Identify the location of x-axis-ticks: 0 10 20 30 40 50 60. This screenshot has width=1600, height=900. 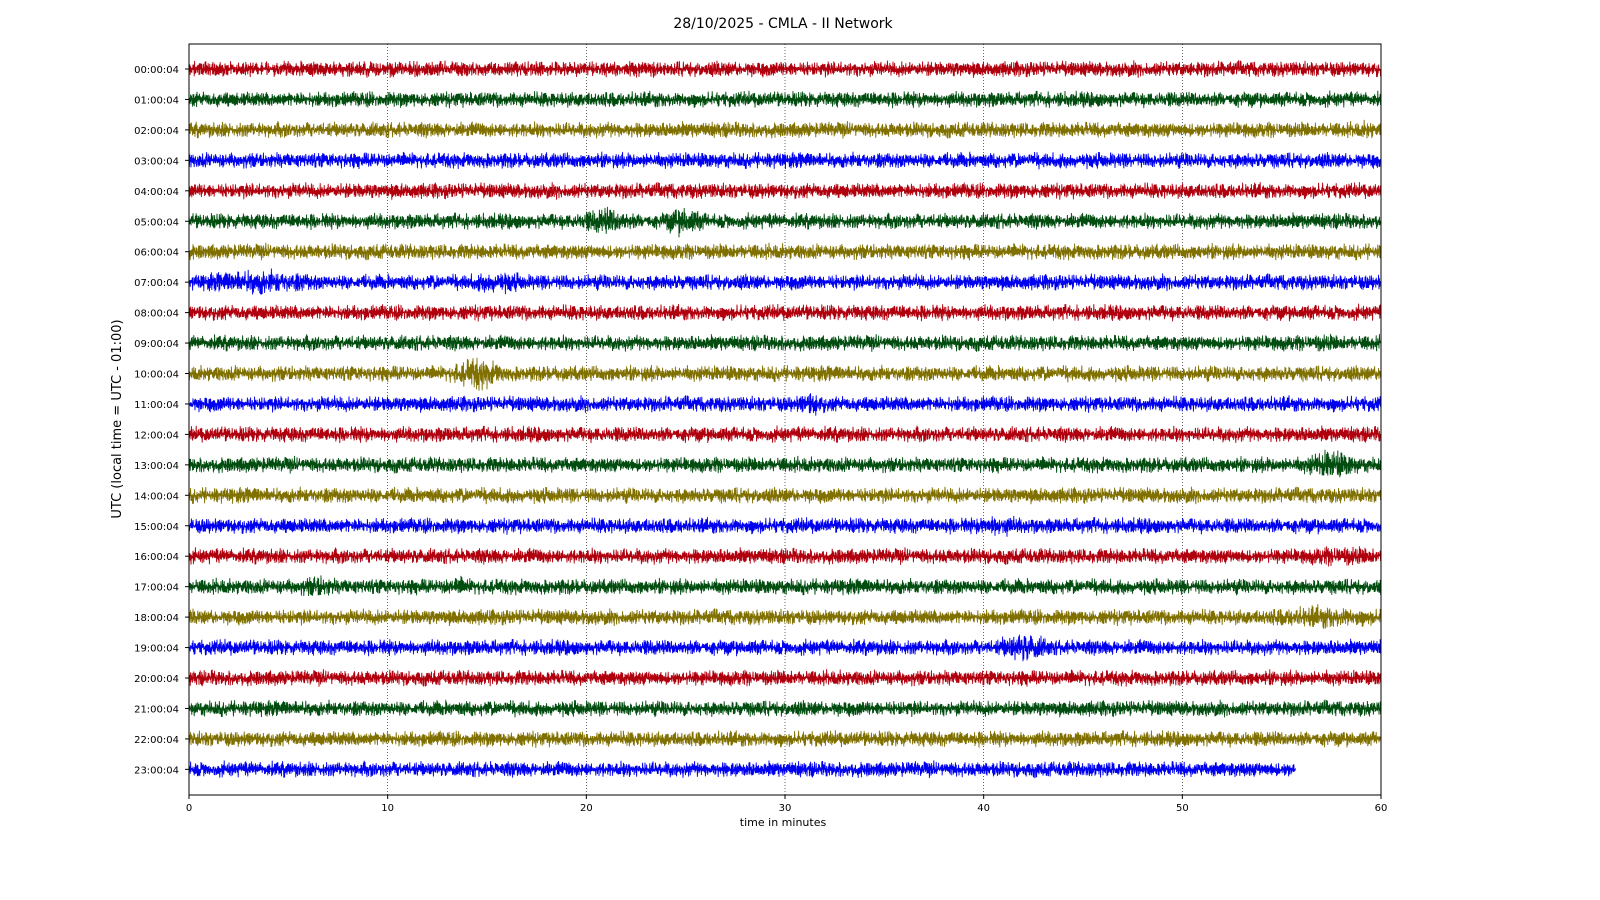
(787, 804).